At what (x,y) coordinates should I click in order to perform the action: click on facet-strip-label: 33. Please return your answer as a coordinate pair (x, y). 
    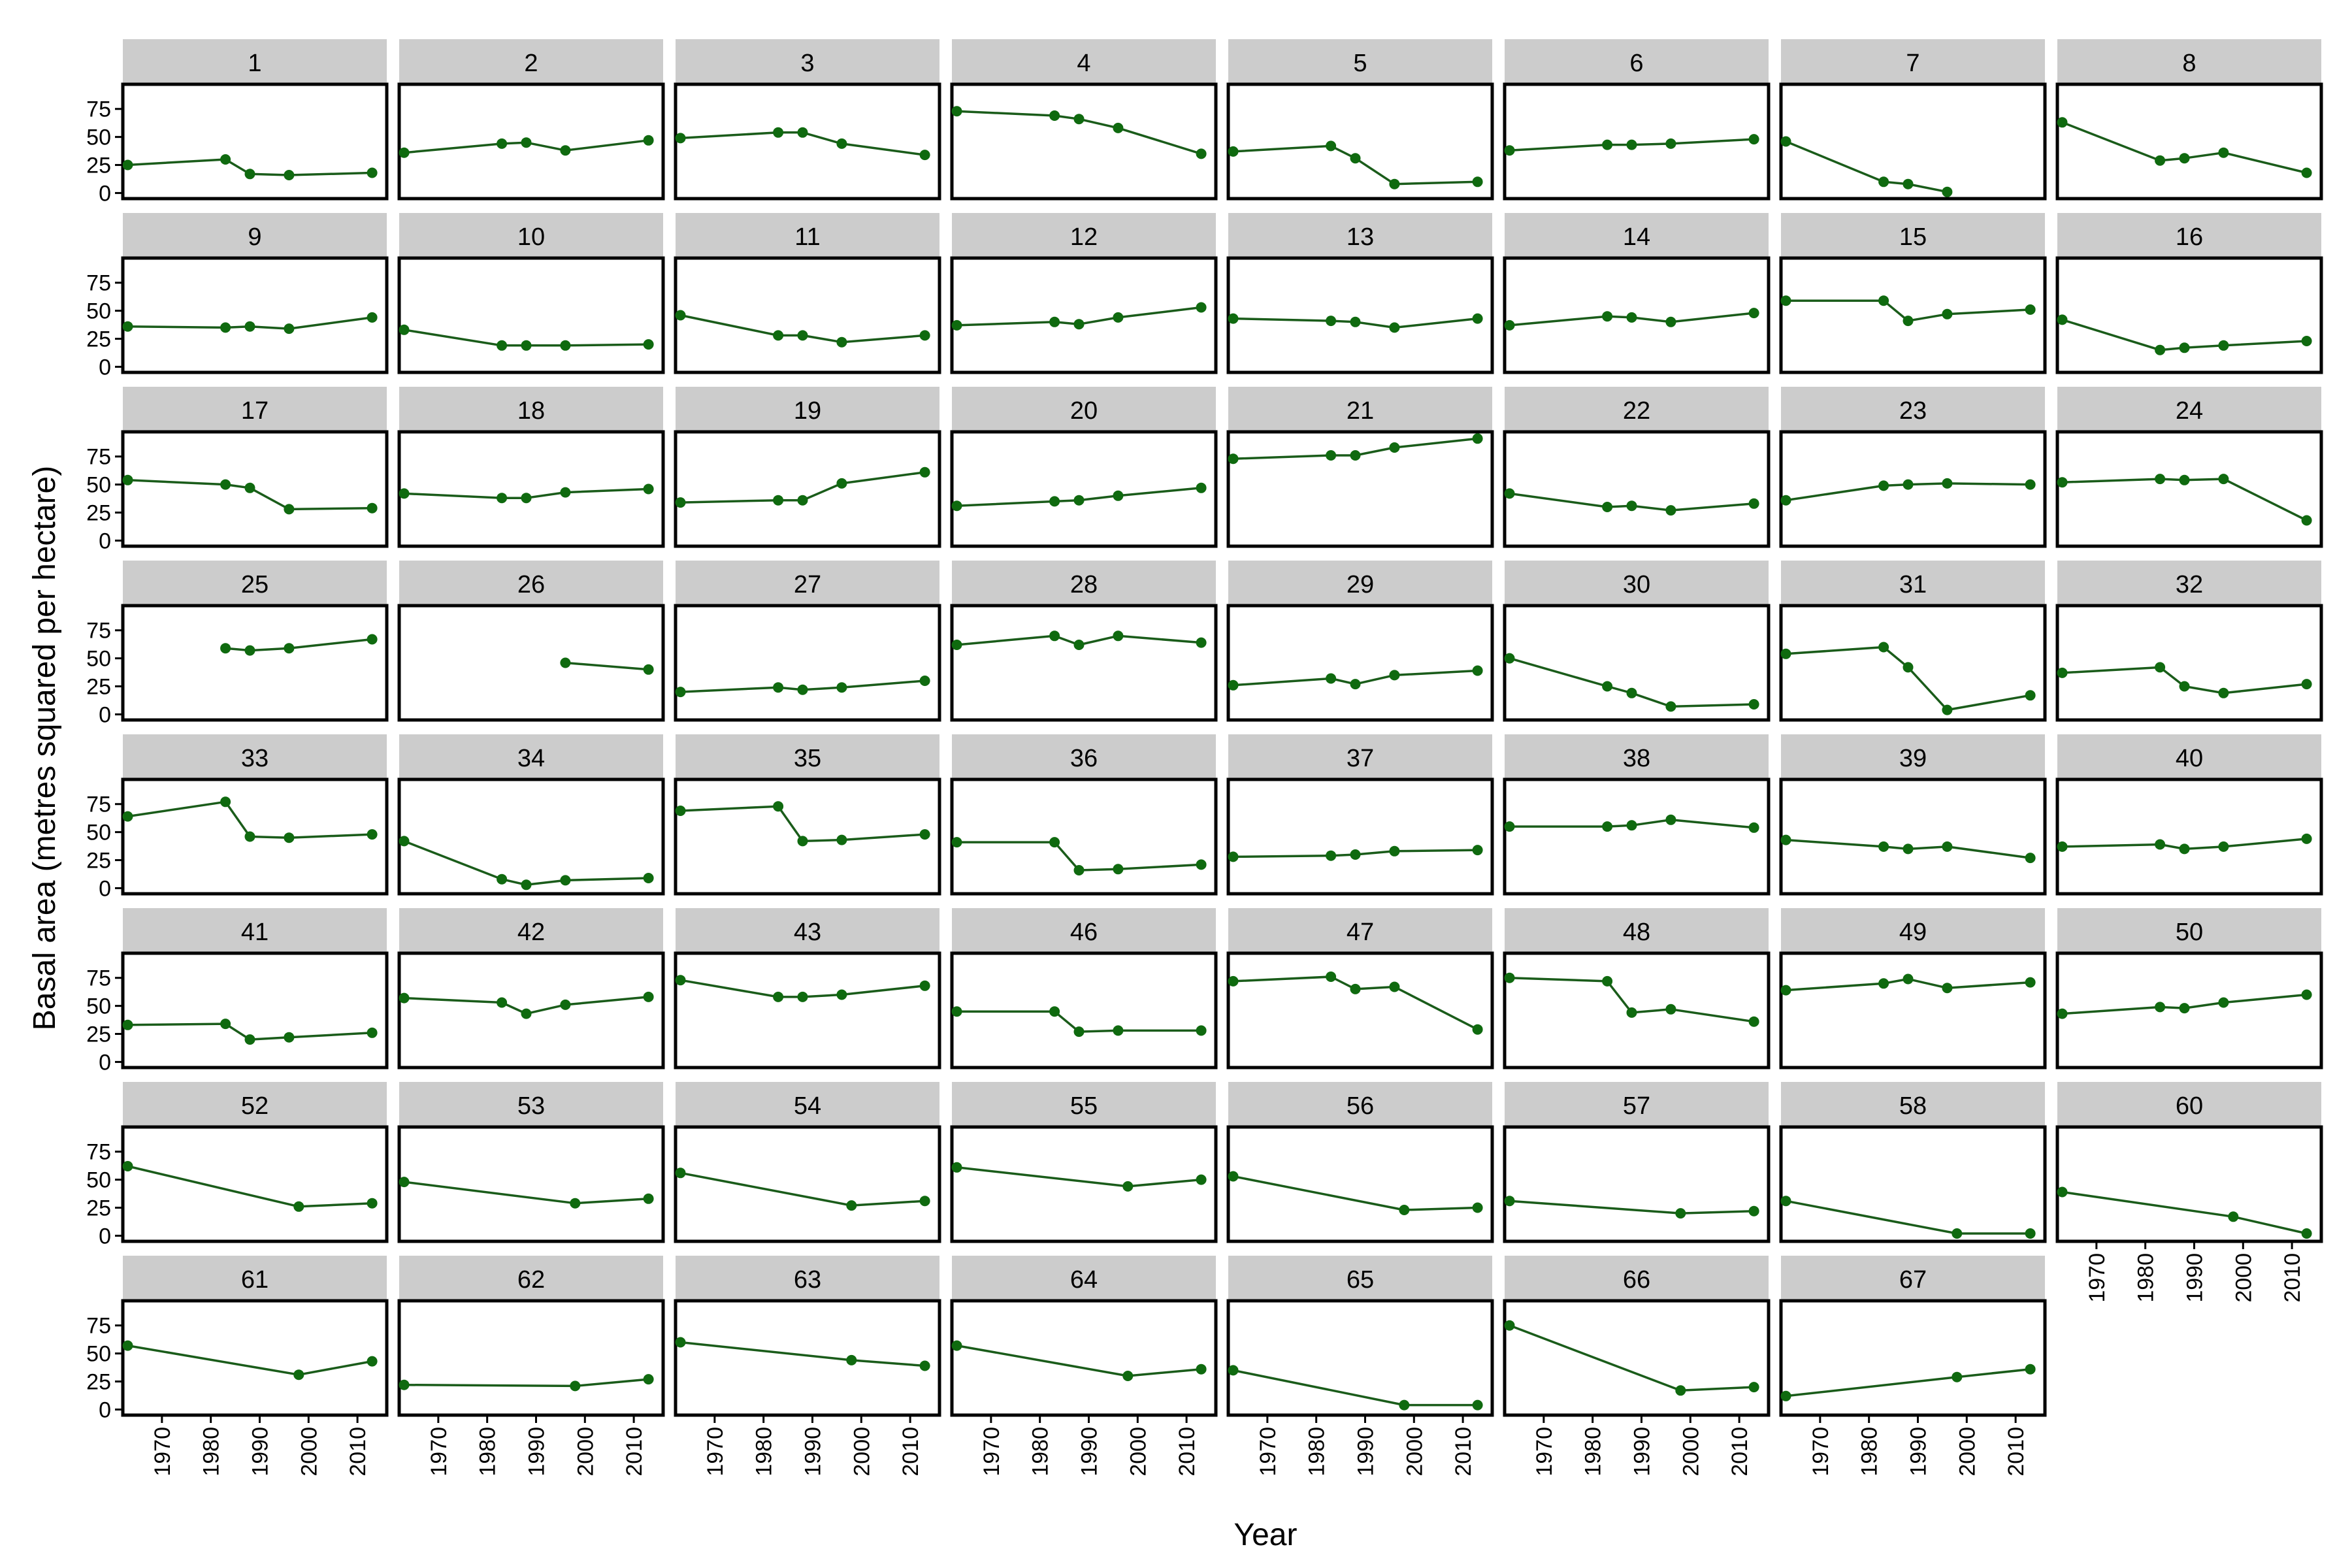
    Looking at the image, I should click on (255, 758).